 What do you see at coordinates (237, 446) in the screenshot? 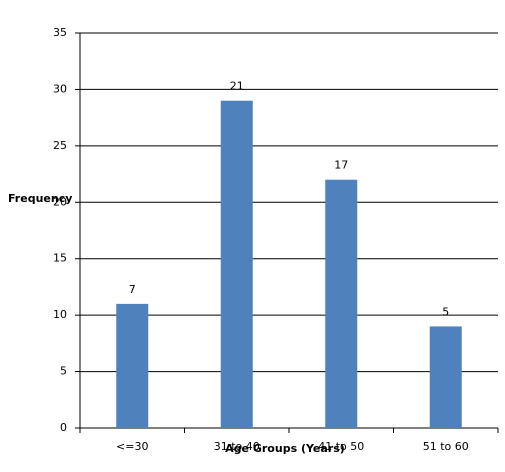
I see `x-tick-label: 31 to 40` at bounding box center [237, 446].